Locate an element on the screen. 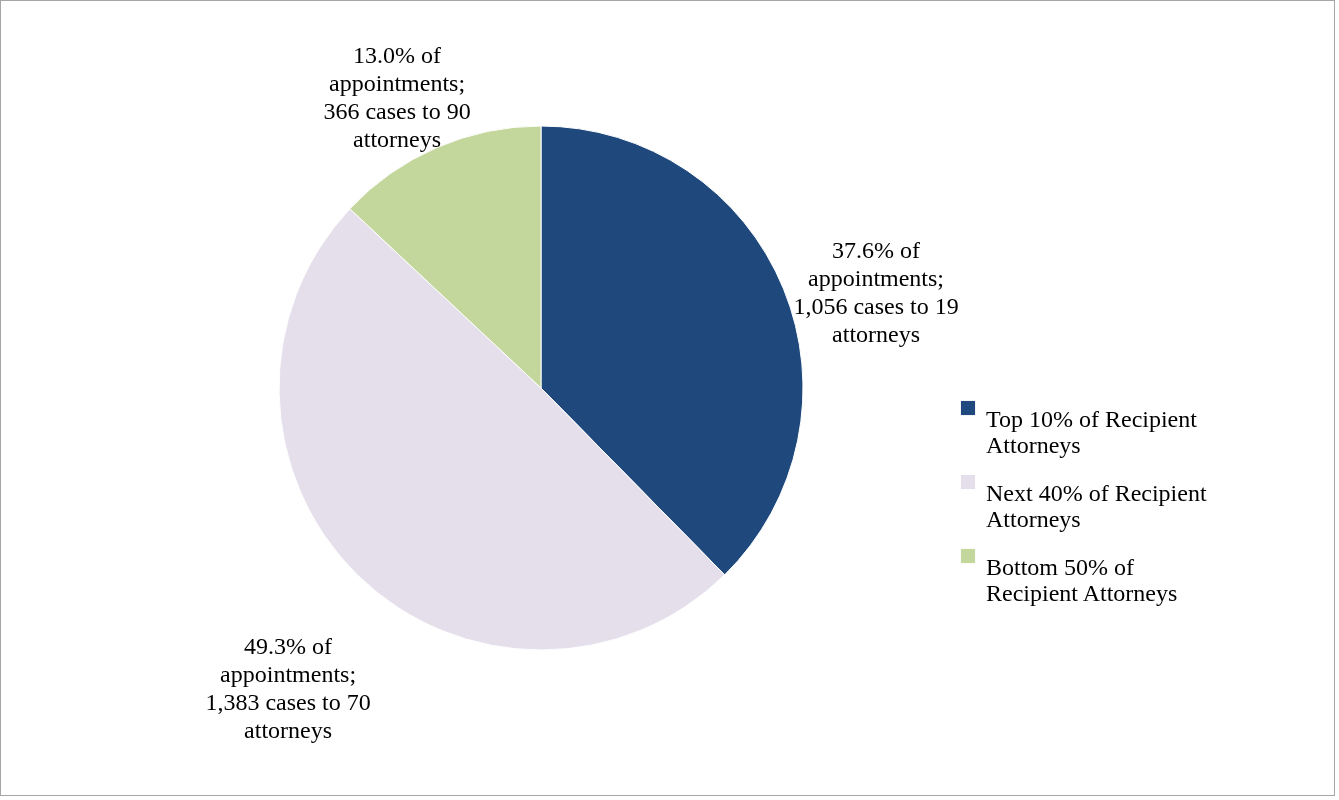 The width and height of the screenshot is (1339, 800). legend-label: Bottom 50% of Recipient Attorneys is located at coordinates (1082, 580).